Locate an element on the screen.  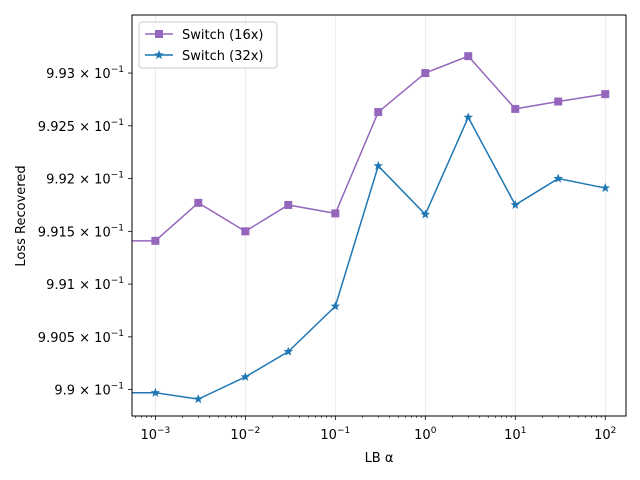
legend-item: Switch (32x) is located at coordinates (204, 56).